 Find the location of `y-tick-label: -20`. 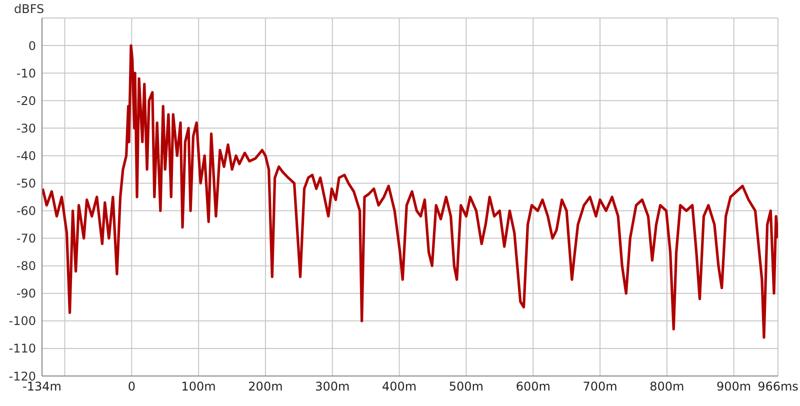

y-tick-label: -20 is located at coordinates (26, 101).